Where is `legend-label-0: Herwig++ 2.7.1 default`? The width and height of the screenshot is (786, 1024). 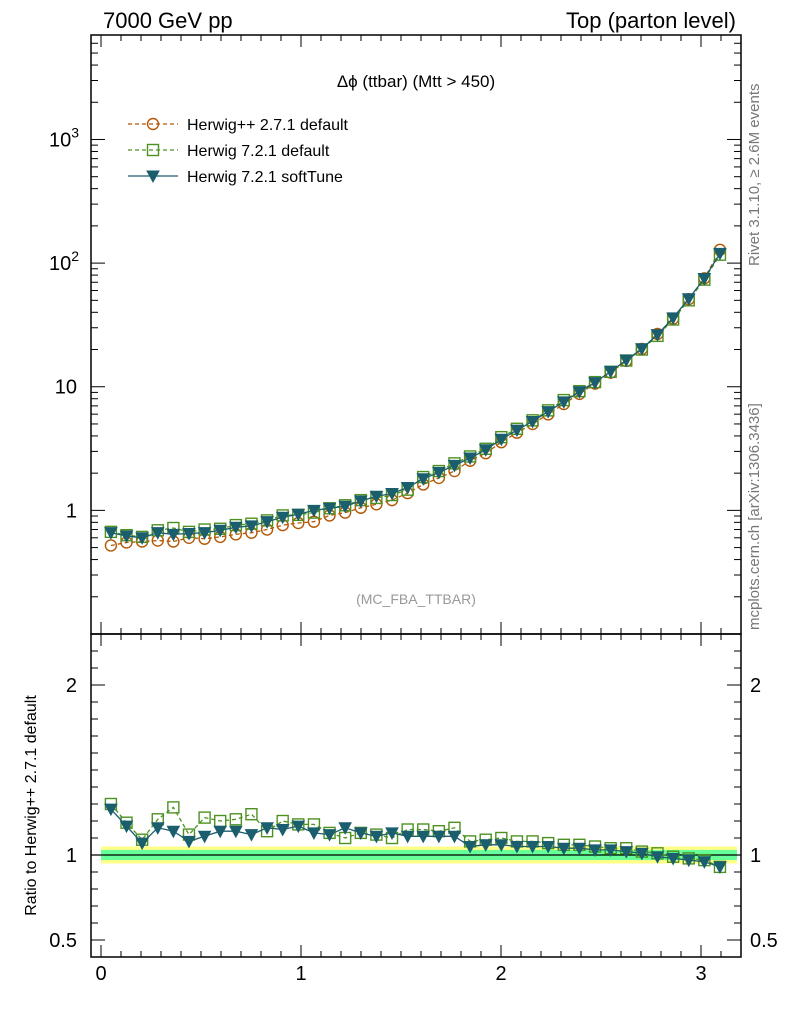
legend-label-0: Herwig++ 2.7.1 default is located at coordinates (268, 125).